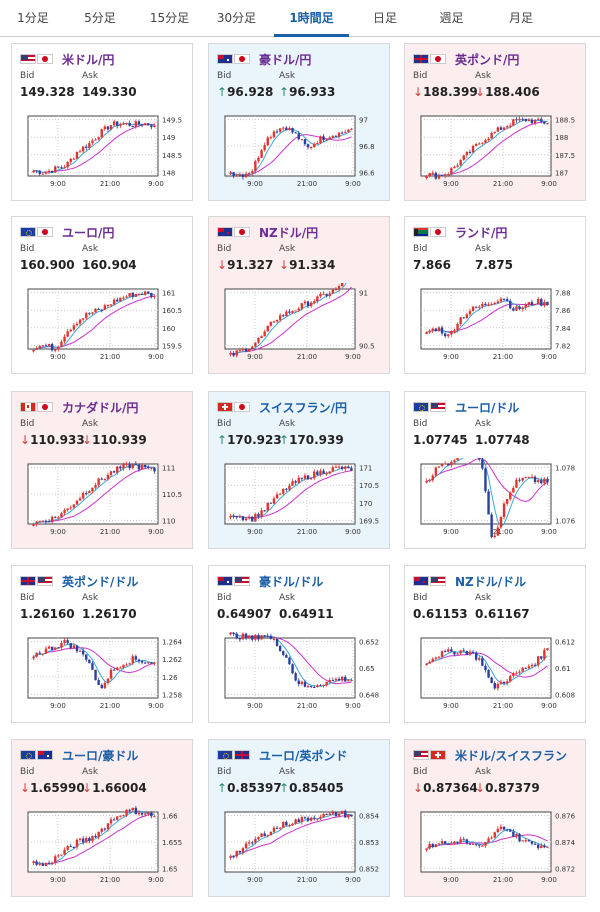 Image resolution: width=600 pixels, height=912 pixels. What do you see at coordinates (109, 265) in the screenshot?
I see `ask-value: 160.904` at bounding box center [109, 265].